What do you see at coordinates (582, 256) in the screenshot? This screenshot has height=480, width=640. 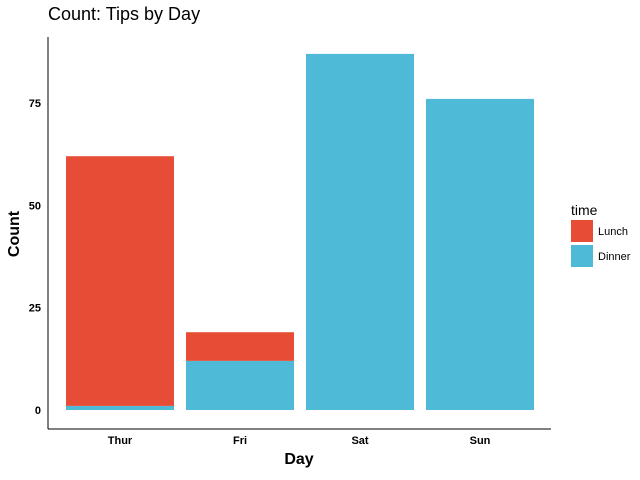 I see `legend-swatch-dinner` at bounding box center [582, 256].